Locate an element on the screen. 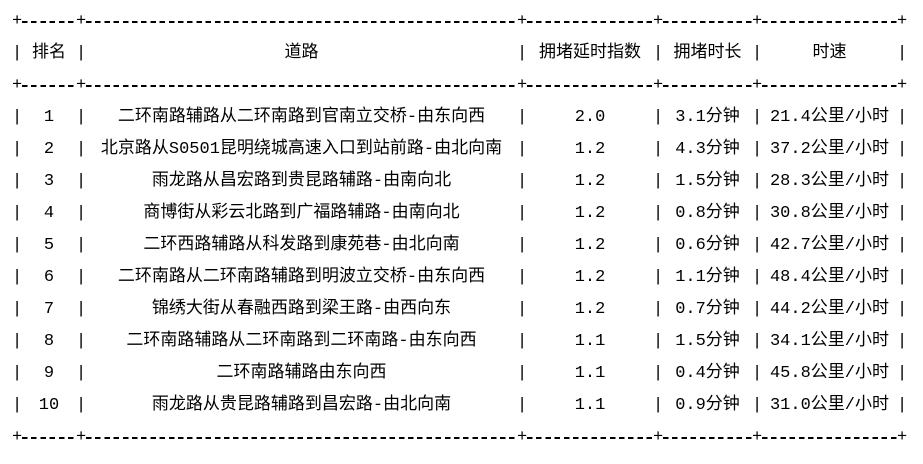 The image size is (923, 464). cell-road: 商博街从彩云北路到广福路辅路-由南向北 is located at coordinates (301, 213).